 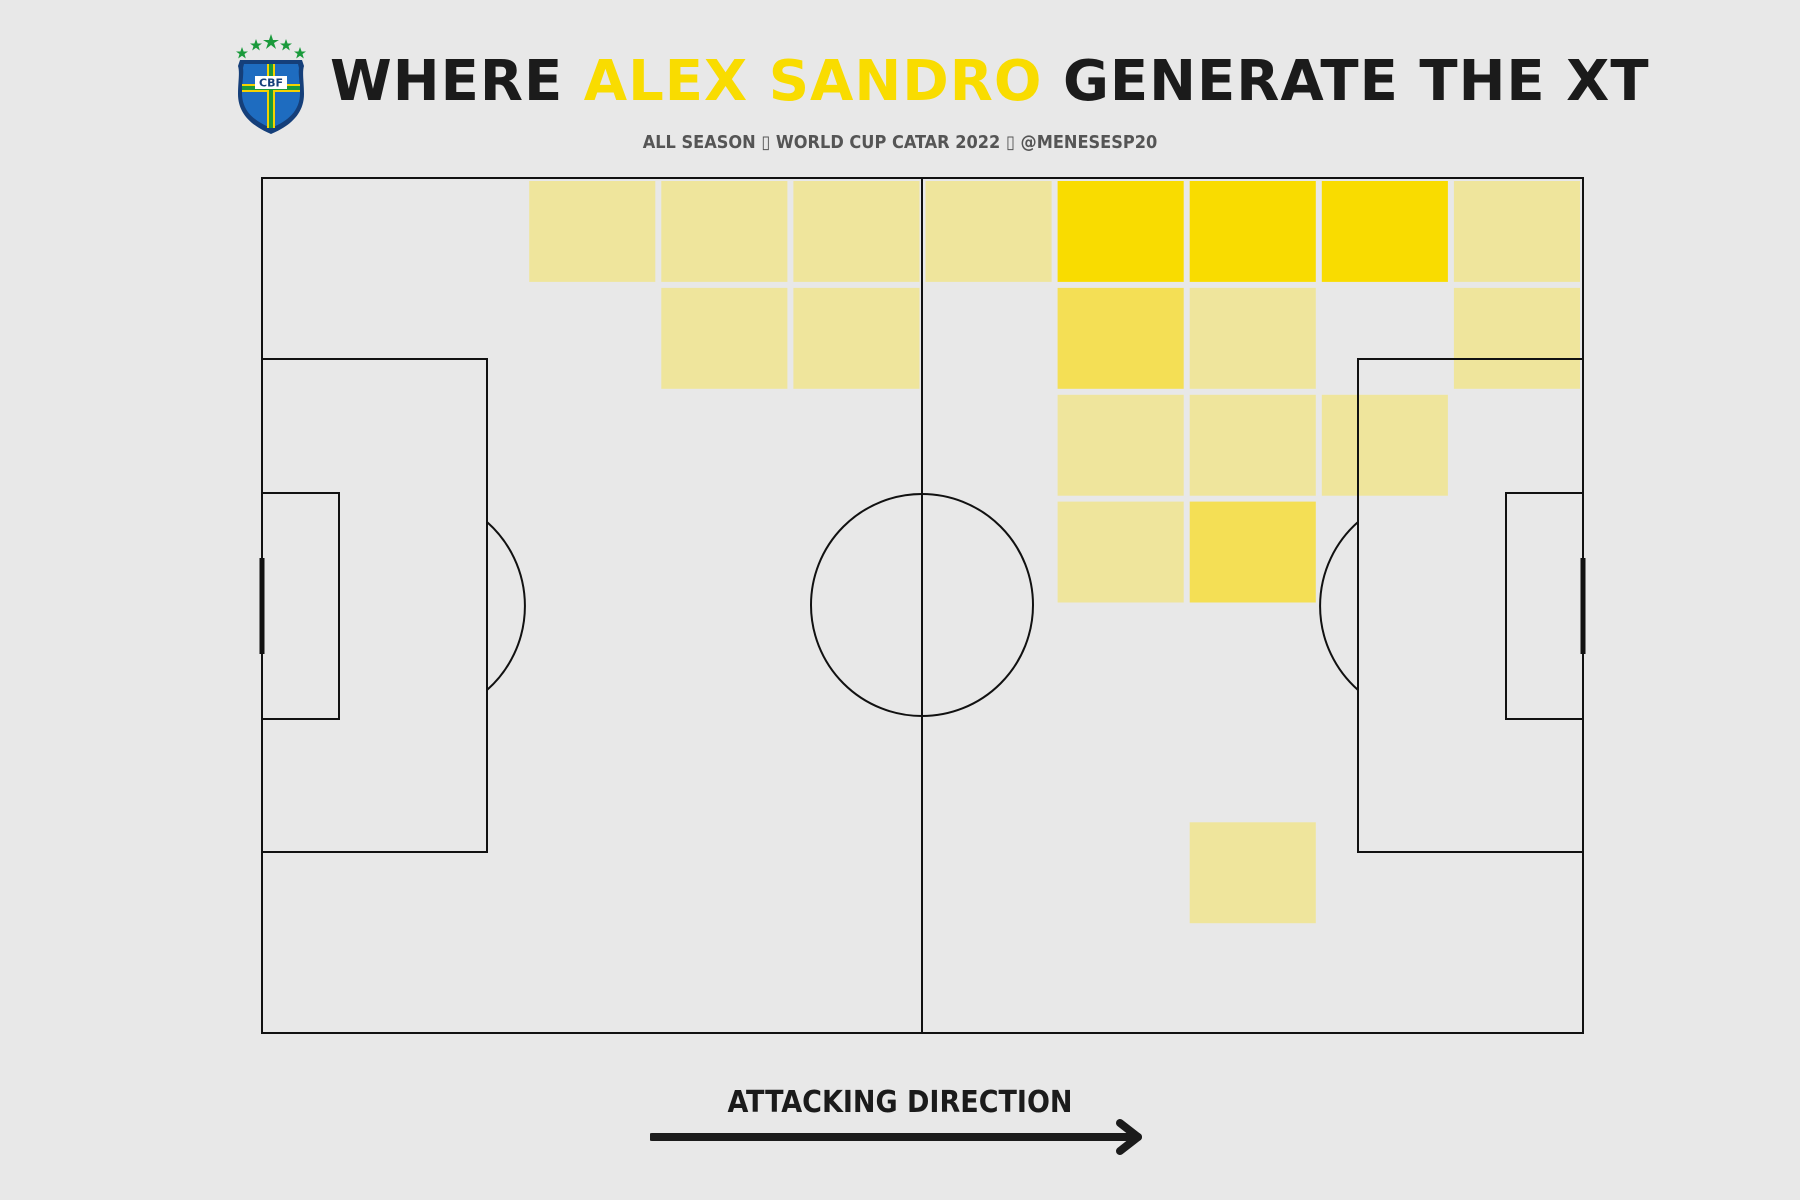 I want to click on centre-circle, so click(x=922, y=605).